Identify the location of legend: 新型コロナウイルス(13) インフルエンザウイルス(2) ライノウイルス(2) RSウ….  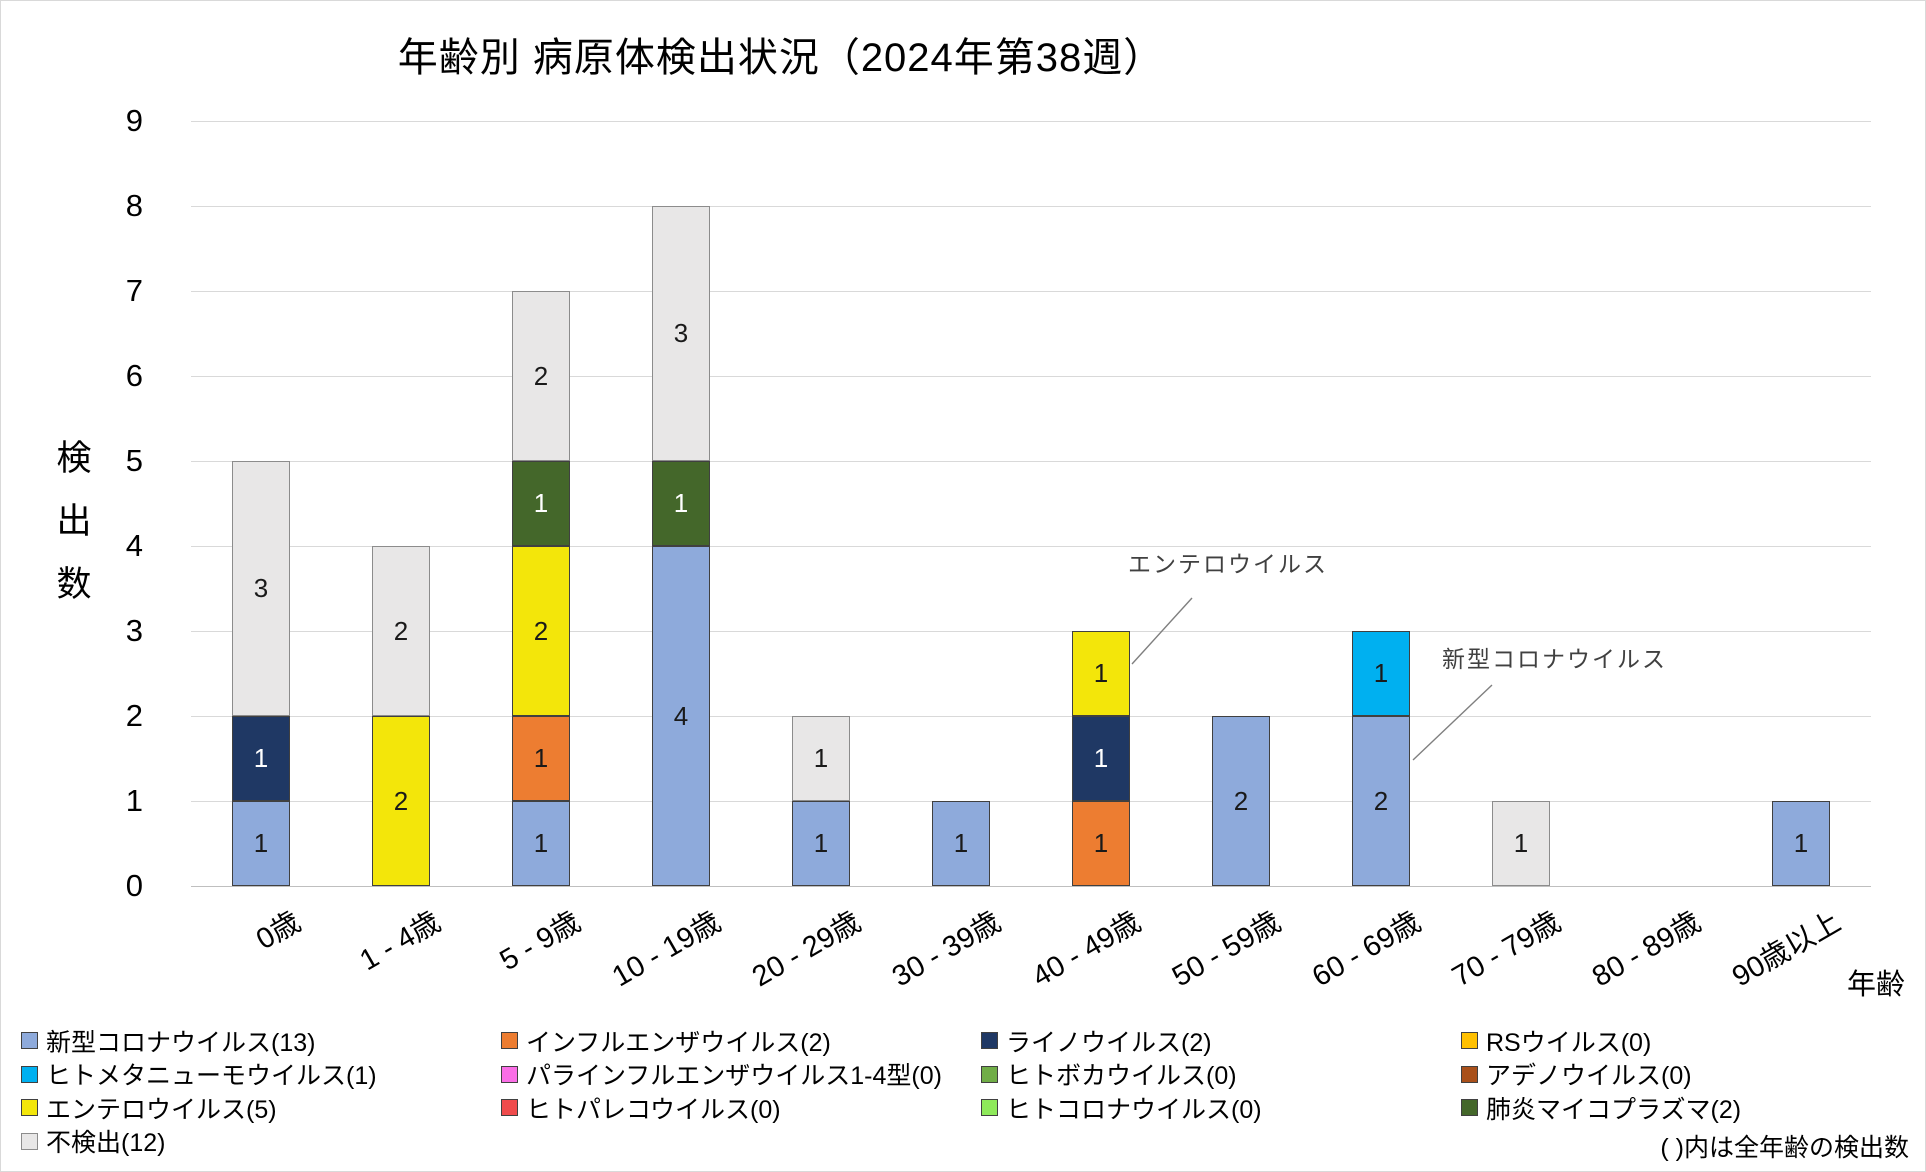
(965, 1091).